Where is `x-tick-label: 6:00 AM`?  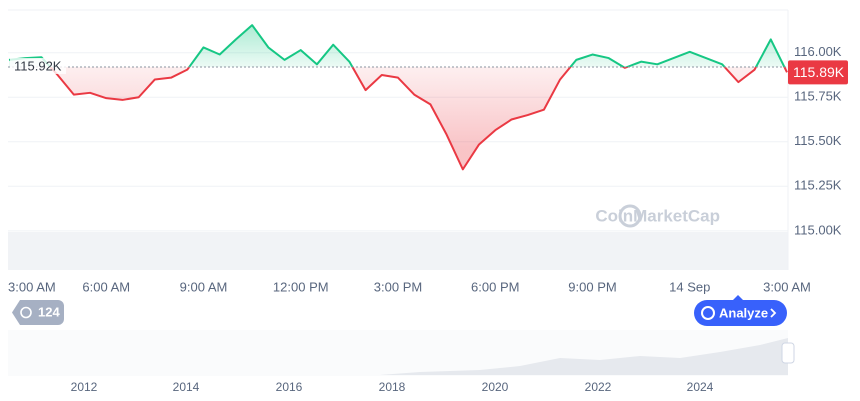 x-tick-label: 6:00 AM is located at coordinates (106, 286).